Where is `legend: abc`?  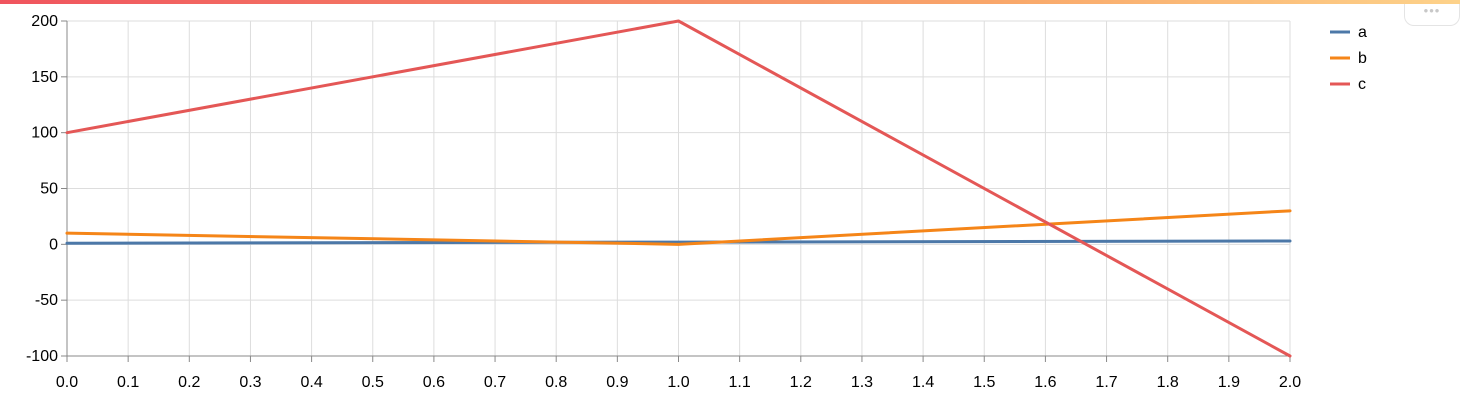 legend: abc is located at coordinates (1348, 58).